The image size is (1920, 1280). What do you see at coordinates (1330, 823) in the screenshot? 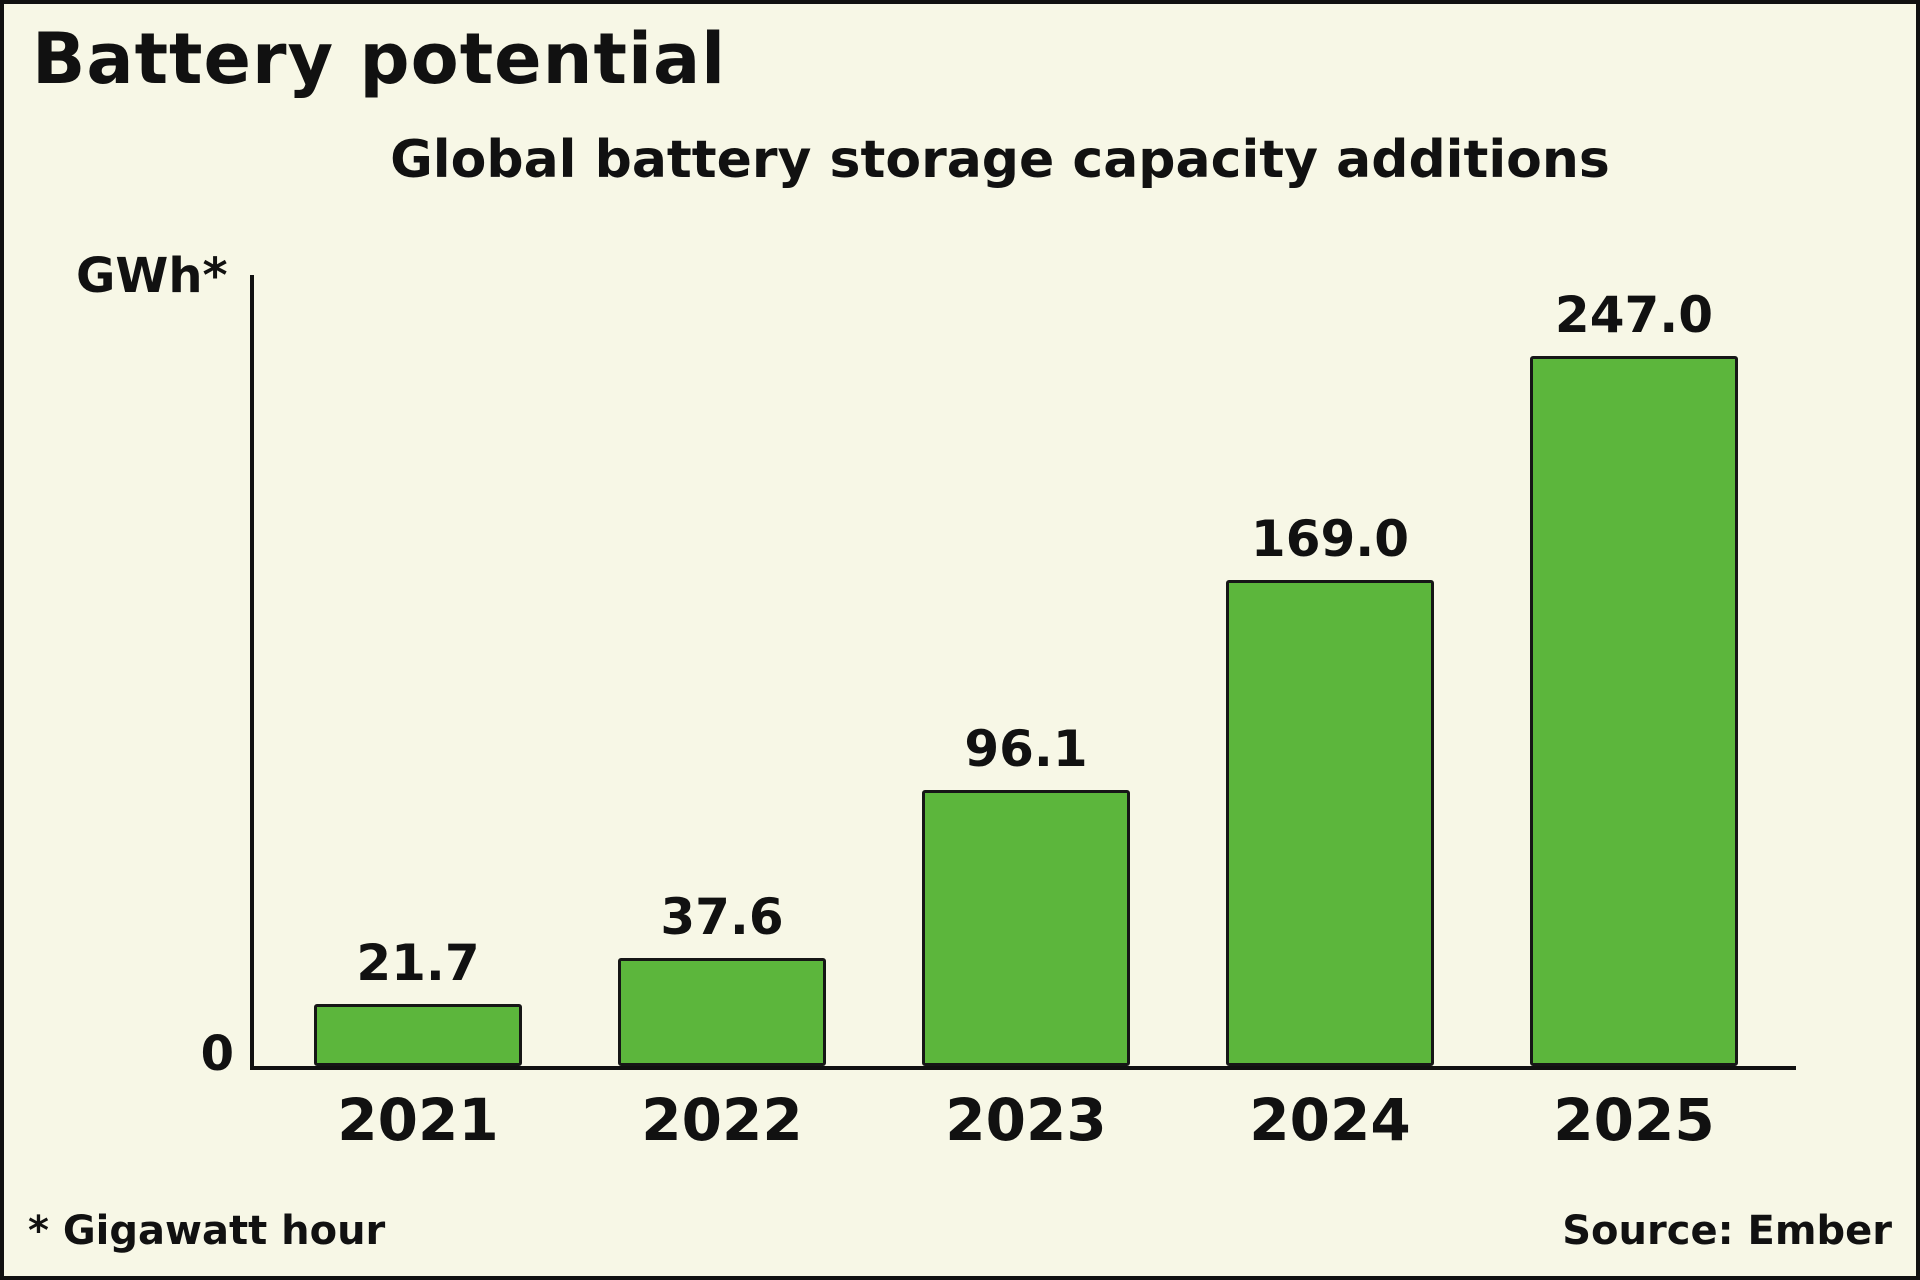
I see `bar-2024` at bounding box center [1330, 823].